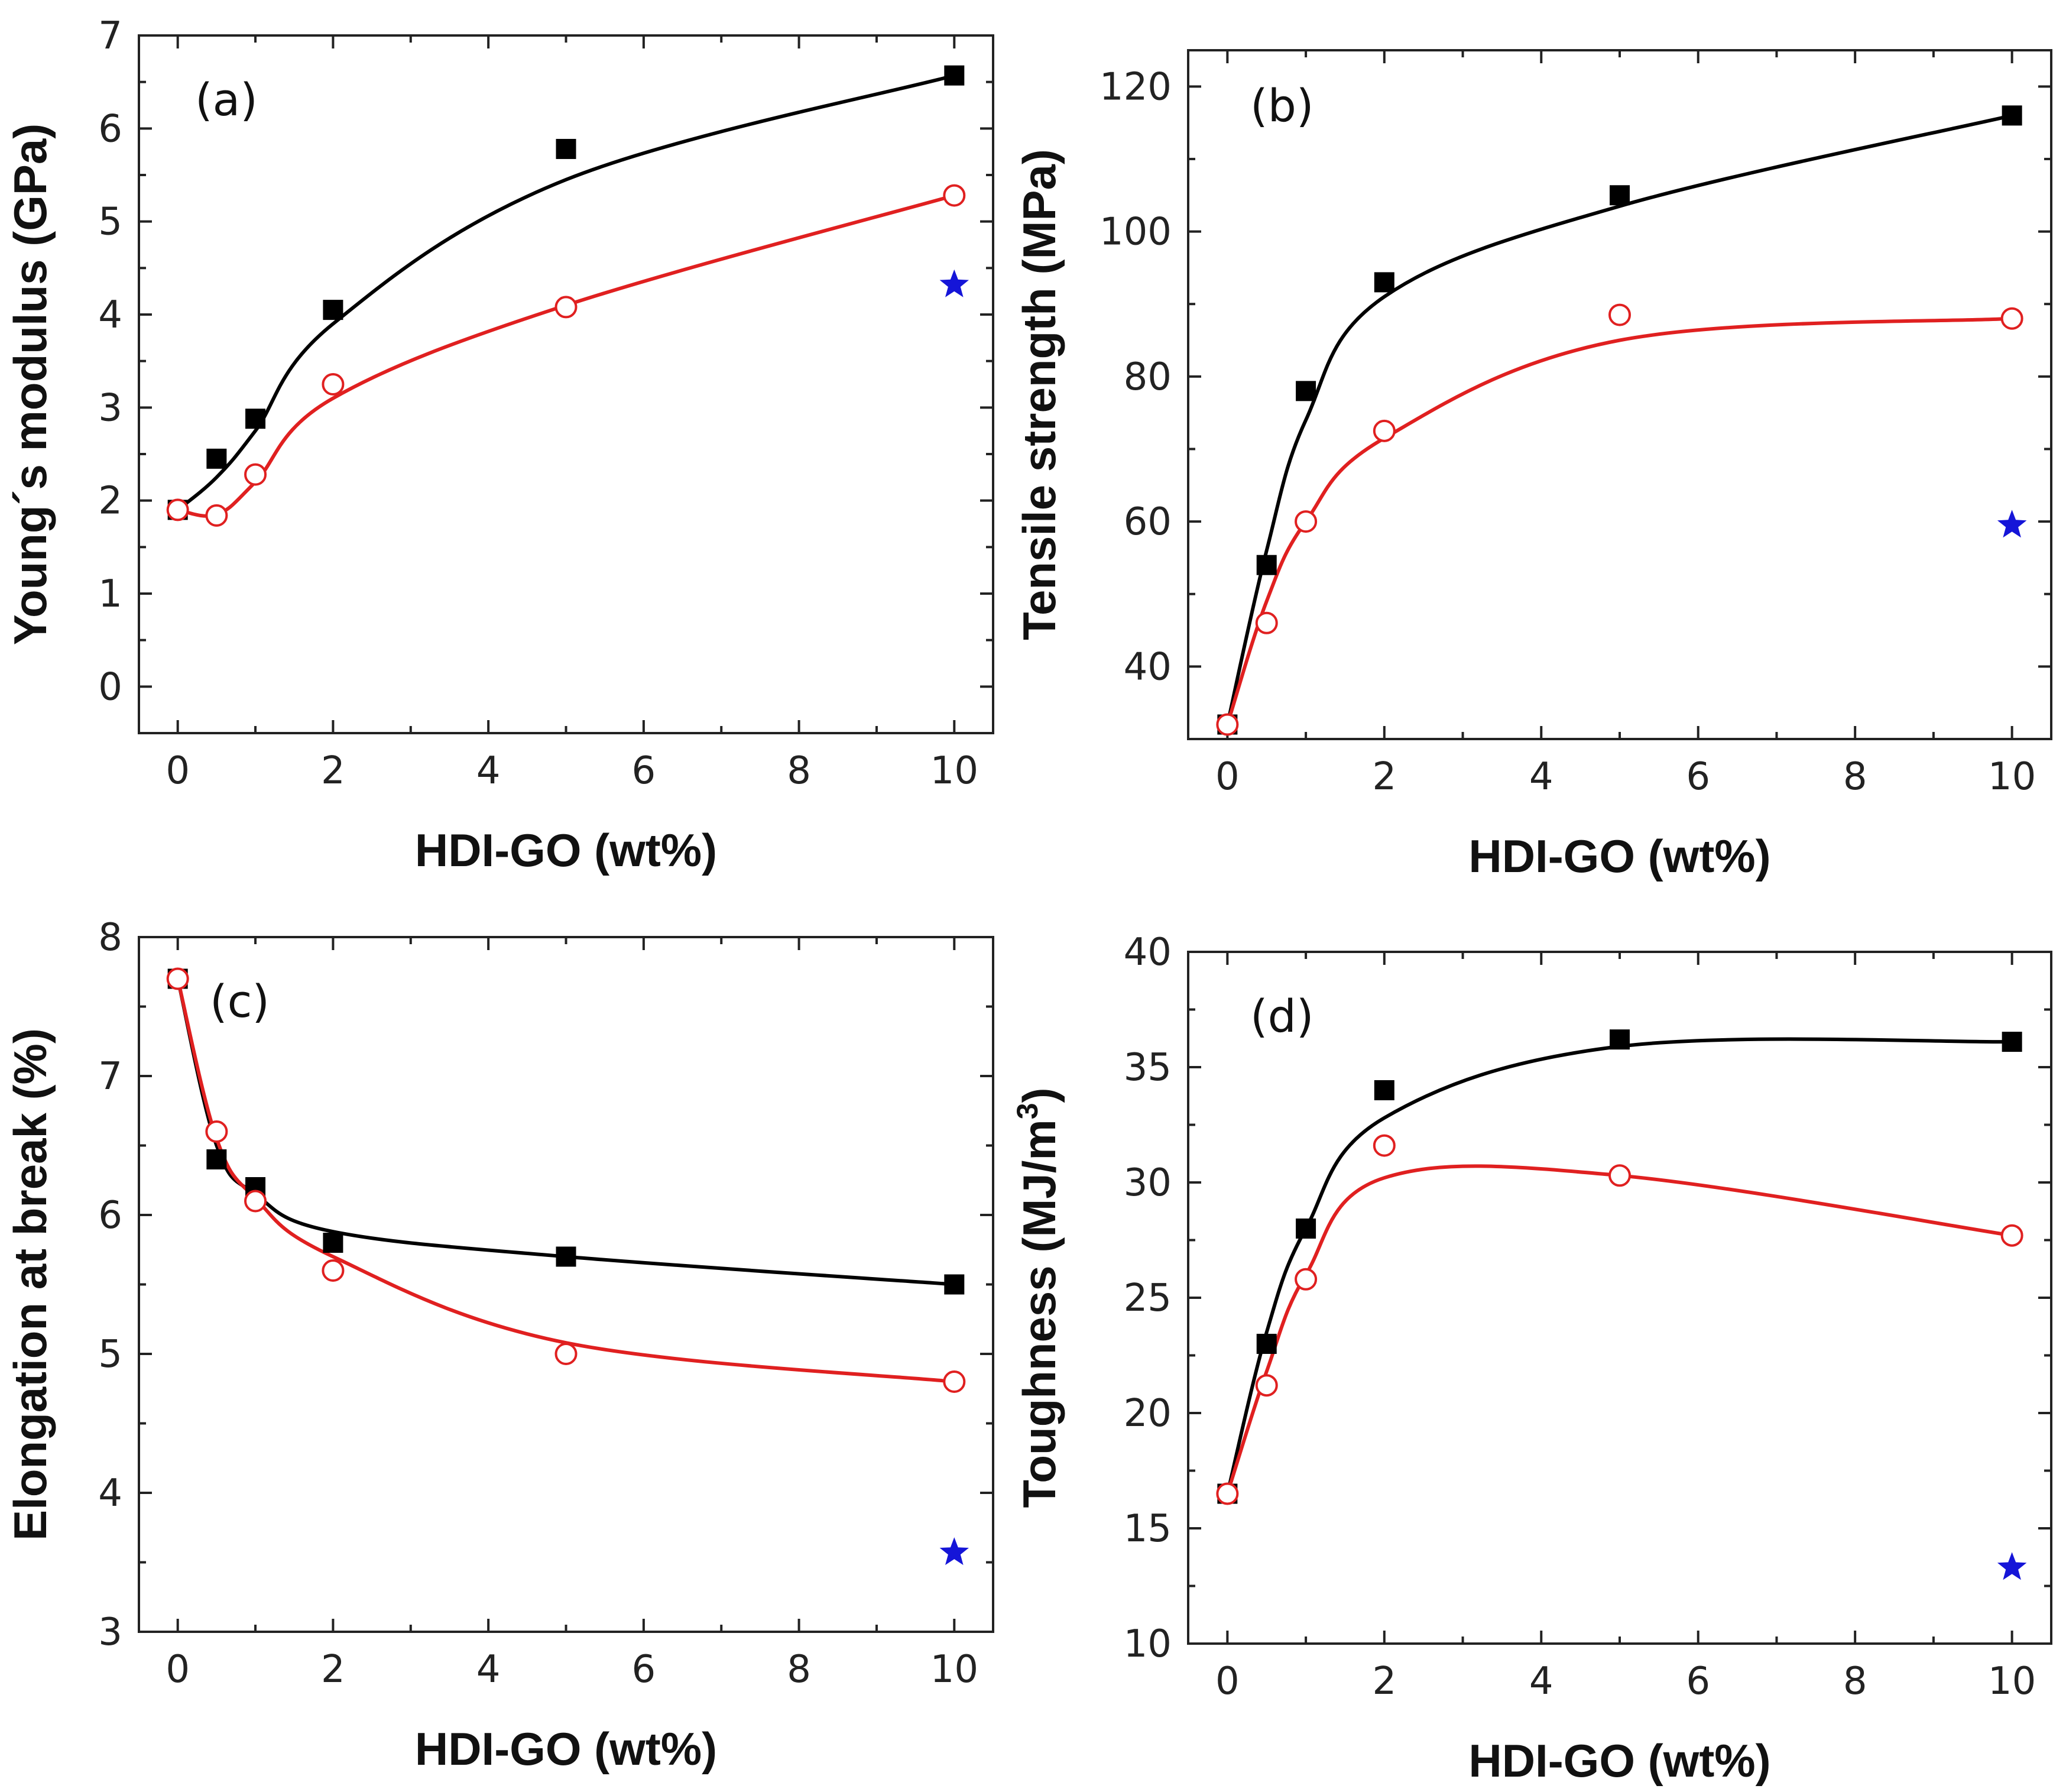 The width and height of the screenshot is (2066, 1792). Describe the element at coordinates (1148, 522) in the screenshot. I see `y-tick-label: 60` at that location.